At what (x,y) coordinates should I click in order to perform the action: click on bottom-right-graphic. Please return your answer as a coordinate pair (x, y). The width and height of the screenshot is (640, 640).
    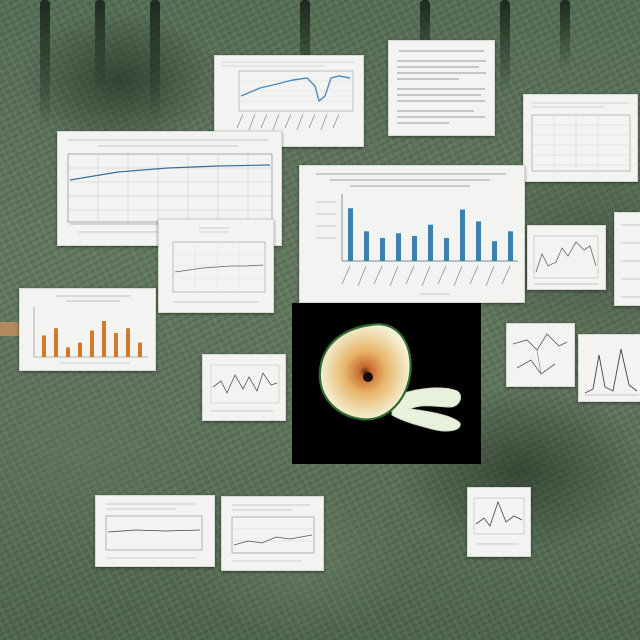
    Looking at the image, I should click on (499, 521).